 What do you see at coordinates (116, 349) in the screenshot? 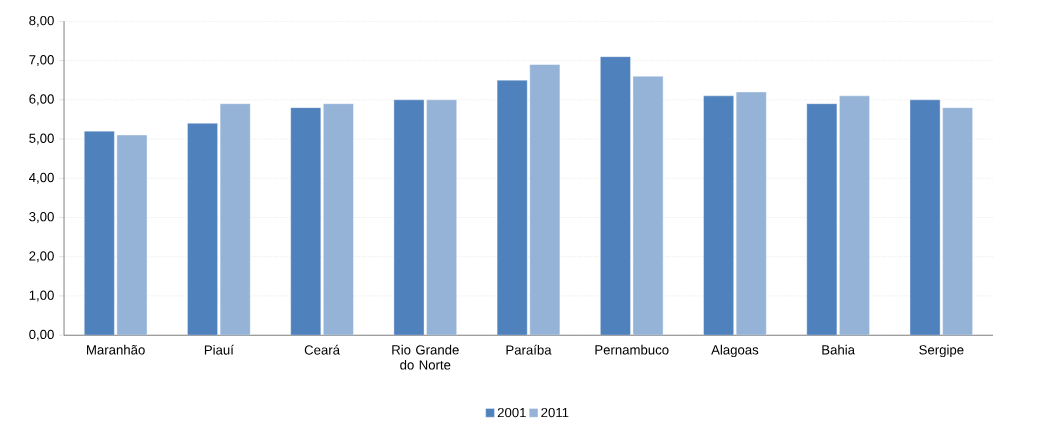
I see `x-tick-label: Maranhão` at bounding box center [116, 349].